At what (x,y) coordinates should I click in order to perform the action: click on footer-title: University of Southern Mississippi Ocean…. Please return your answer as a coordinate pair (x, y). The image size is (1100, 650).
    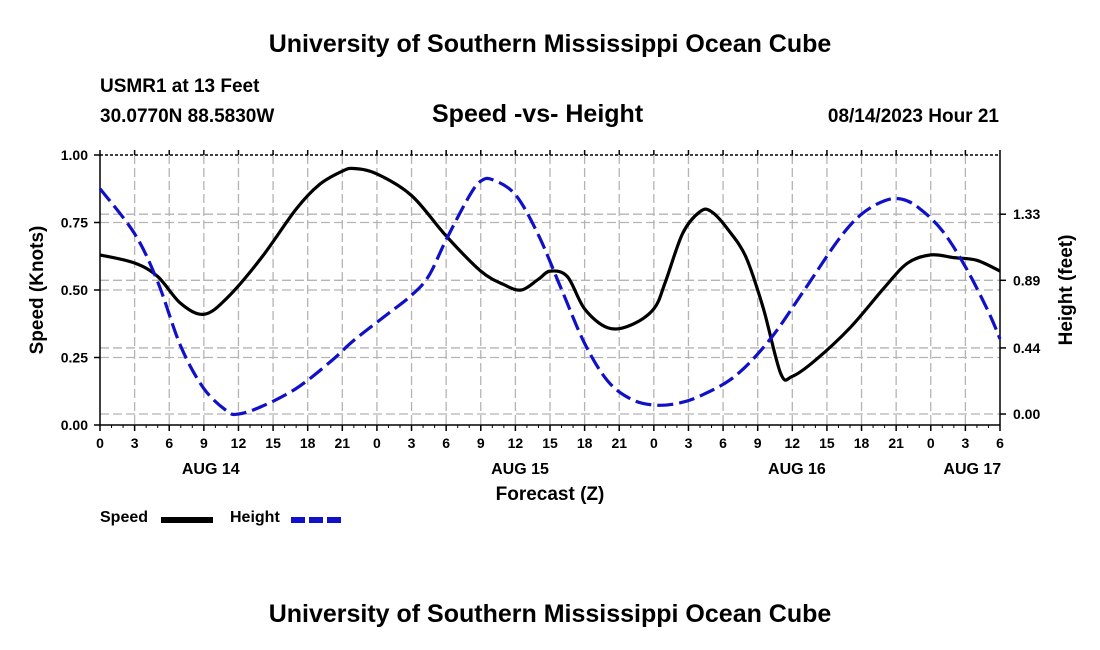
    Looking at the image, I should click on (550, 614).